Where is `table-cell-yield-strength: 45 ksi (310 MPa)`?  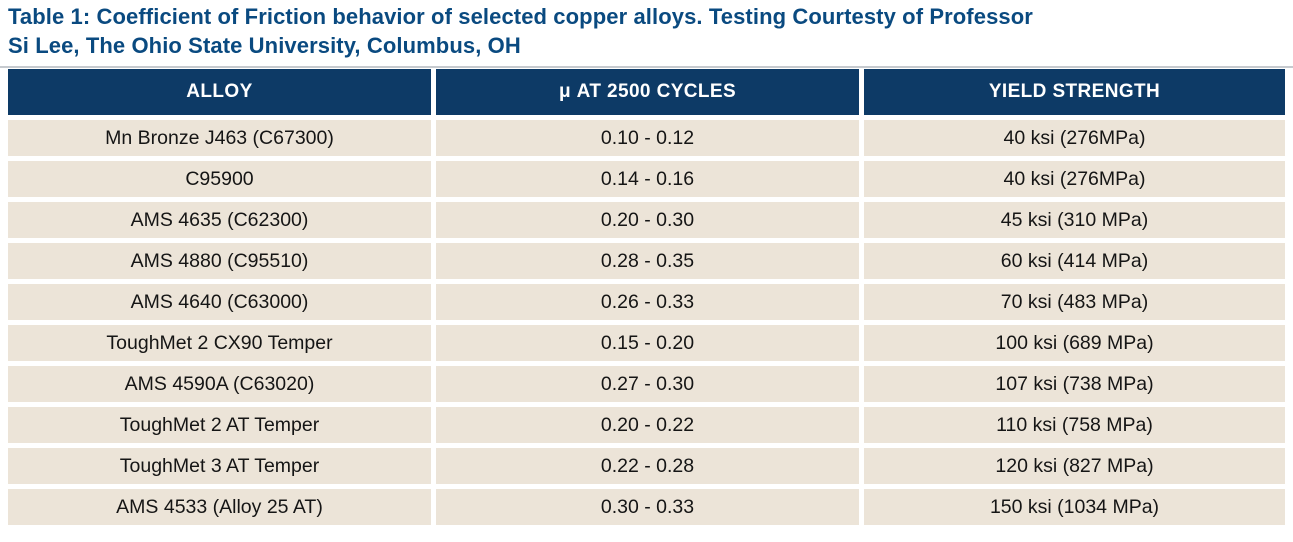 table-cell-yield-strength: 45 ksi (310 MPa) is located at coordinates (1074, 220).